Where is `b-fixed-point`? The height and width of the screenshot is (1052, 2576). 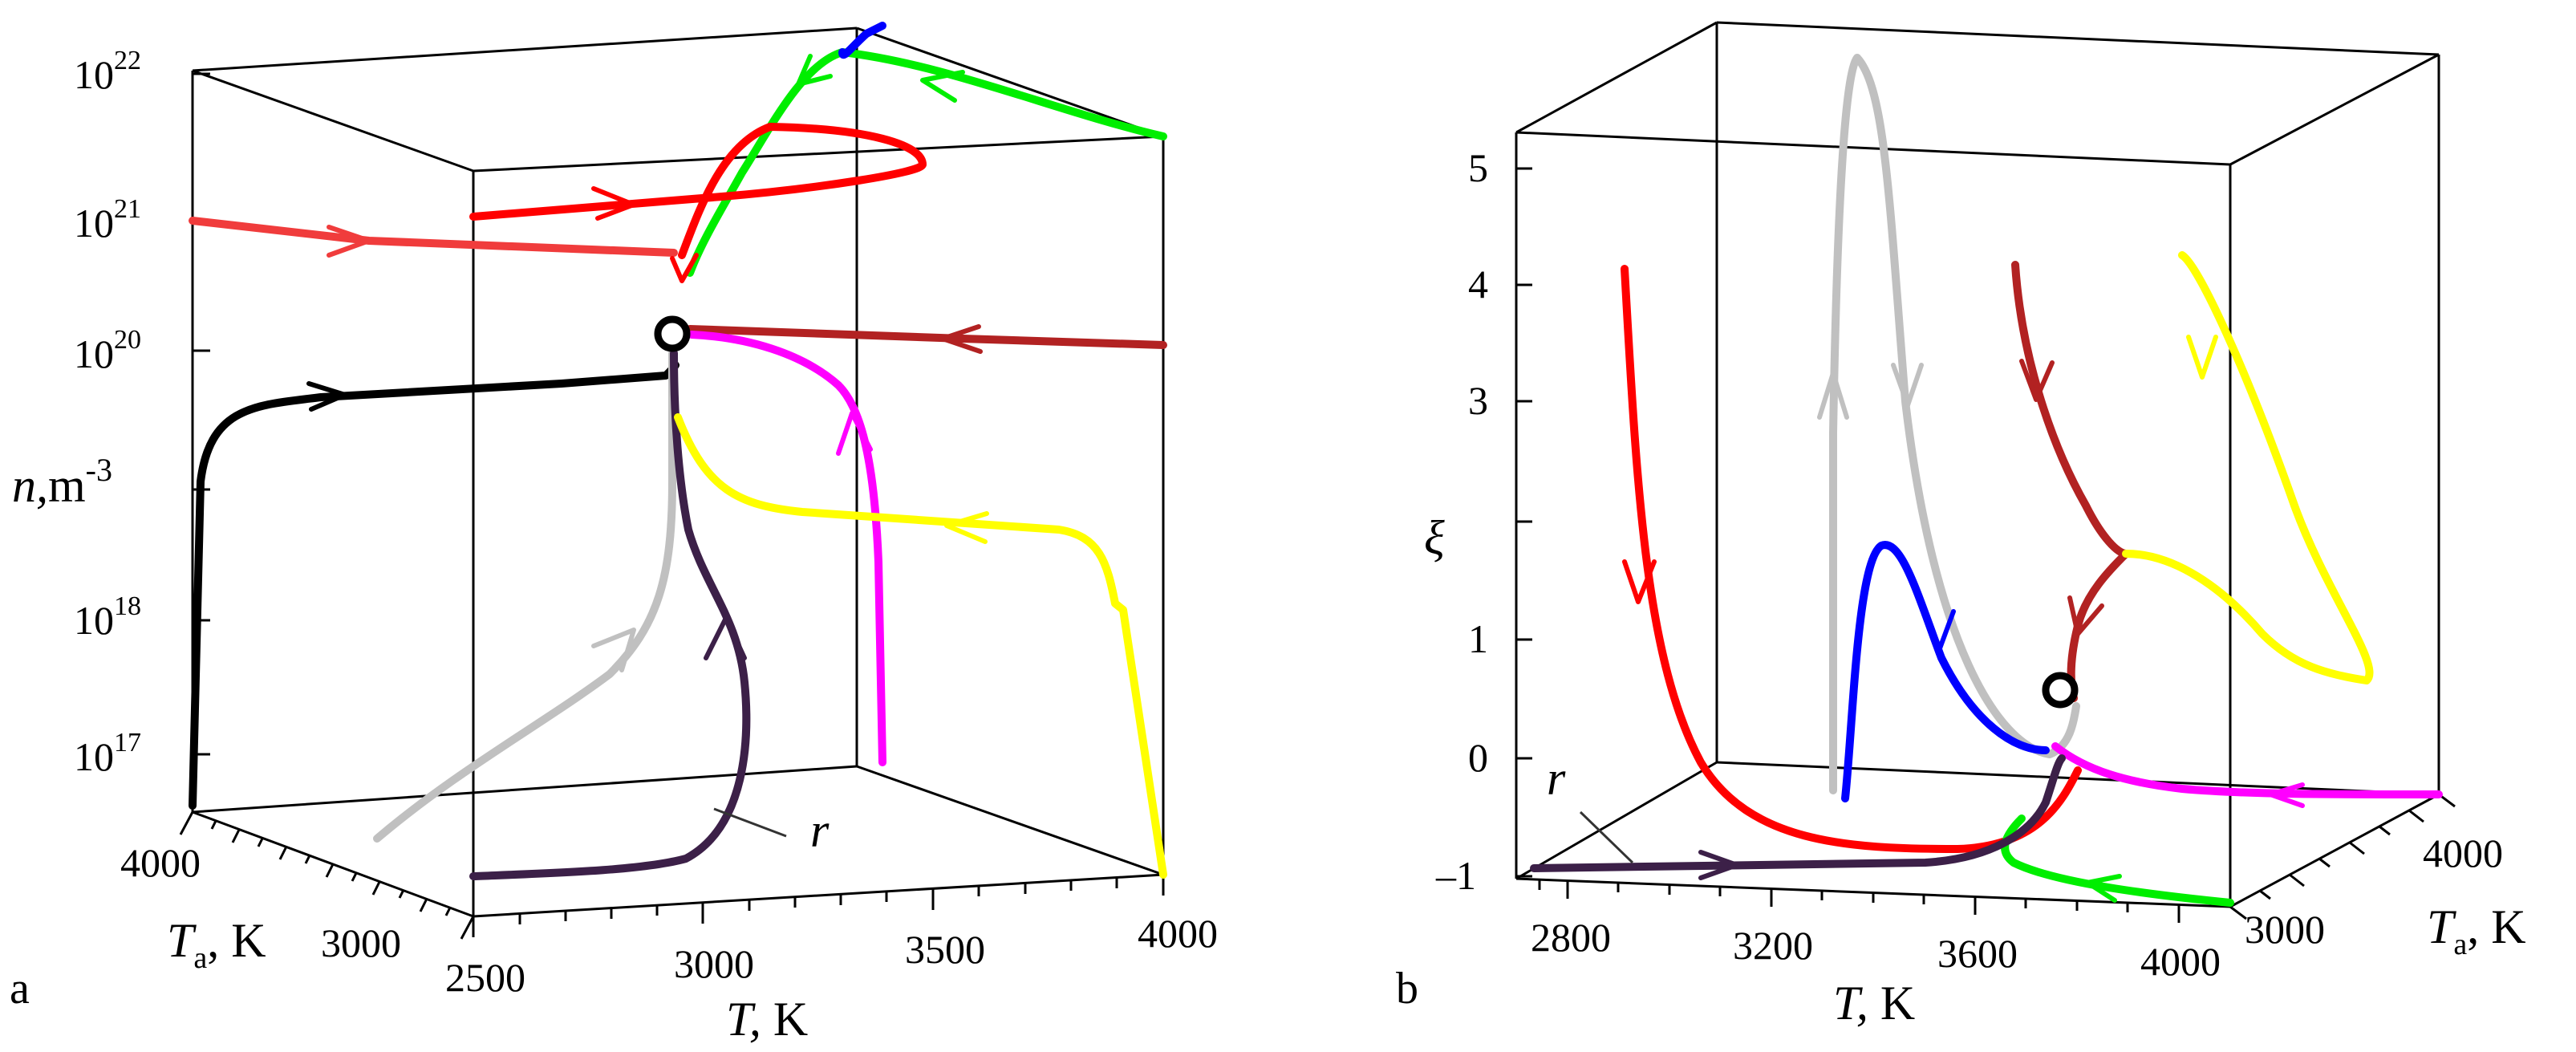
b-fixed-point is located at coordinates (2060, 690).